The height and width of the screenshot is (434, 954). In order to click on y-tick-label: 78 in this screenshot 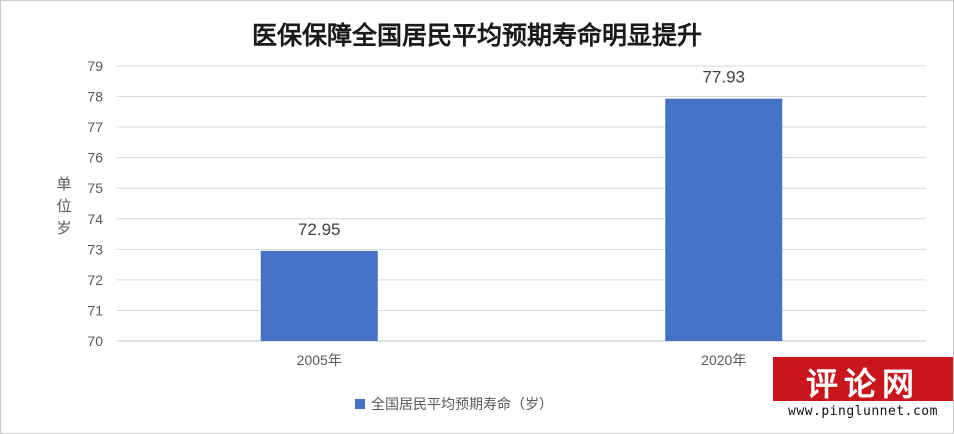, I will do `click(95, 97)`.